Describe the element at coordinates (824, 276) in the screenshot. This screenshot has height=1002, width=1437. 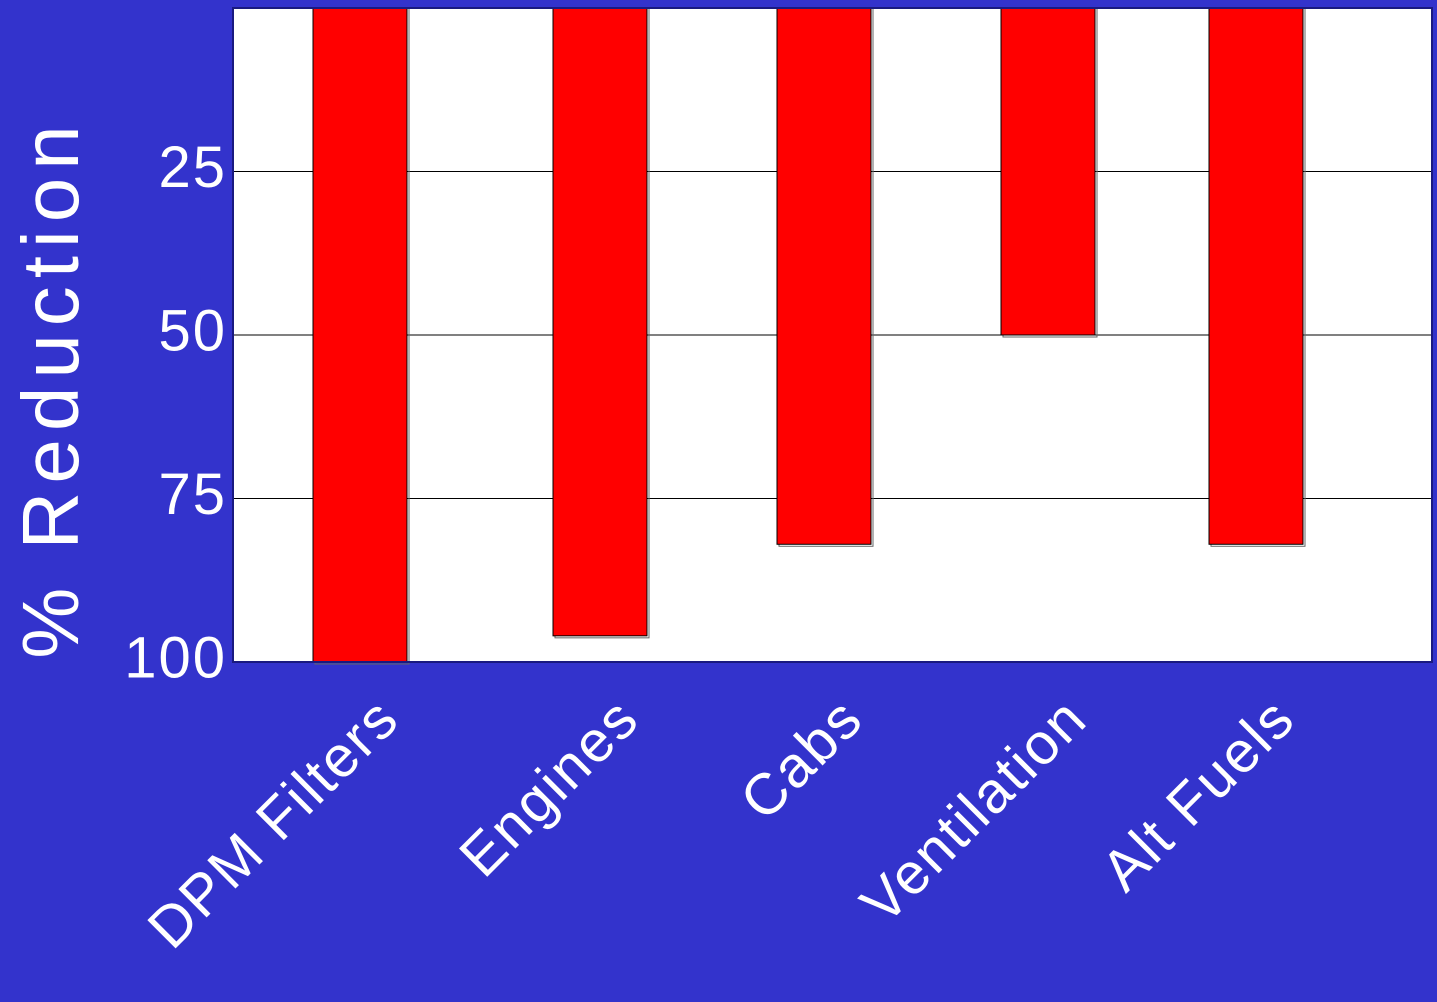
I see `bar-cabs` at that location.